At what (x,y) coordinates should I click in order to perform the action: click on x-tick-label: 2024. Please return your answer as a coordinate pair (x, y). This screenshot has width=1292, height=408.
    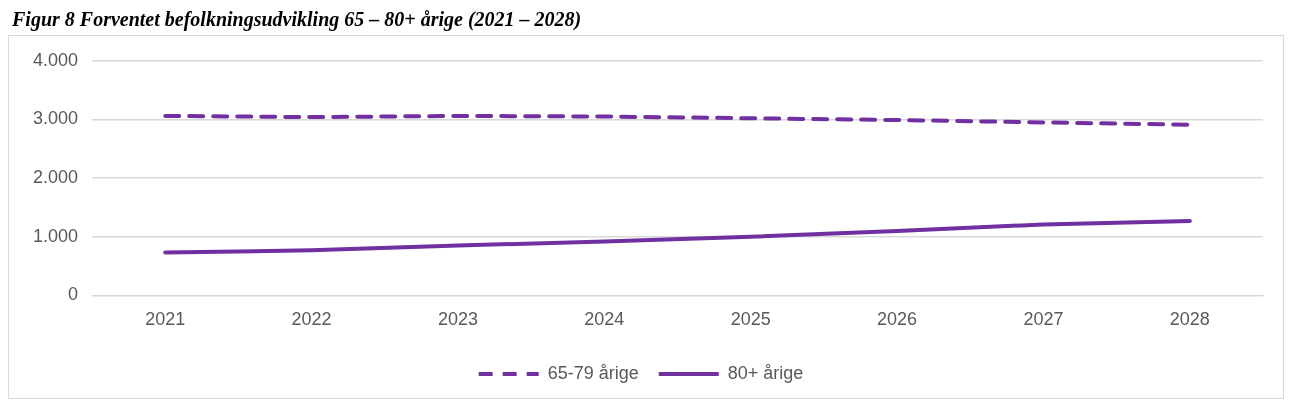
    Looking at the image, I should click on (604, 319).